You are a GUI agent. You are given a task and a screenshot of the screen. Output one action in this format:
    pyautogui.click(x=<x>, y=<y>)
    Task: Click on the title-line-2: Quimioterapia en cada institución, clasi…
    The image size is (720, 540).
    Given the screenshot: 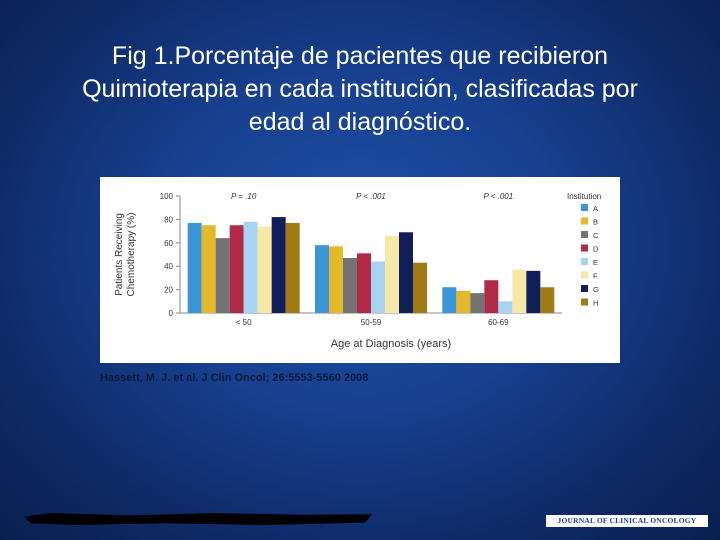 What is the action you would take?
    pyautogui.click(x=360, y=89)
    